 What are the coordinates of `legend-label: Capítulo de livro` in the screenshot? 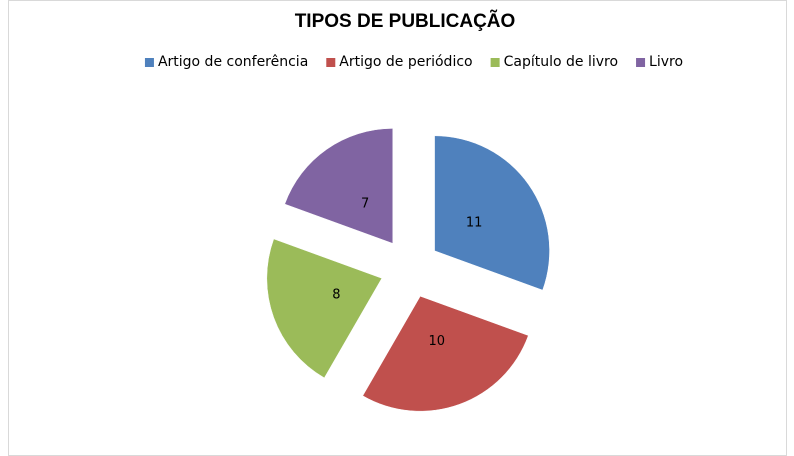 It's located at (561, 62).